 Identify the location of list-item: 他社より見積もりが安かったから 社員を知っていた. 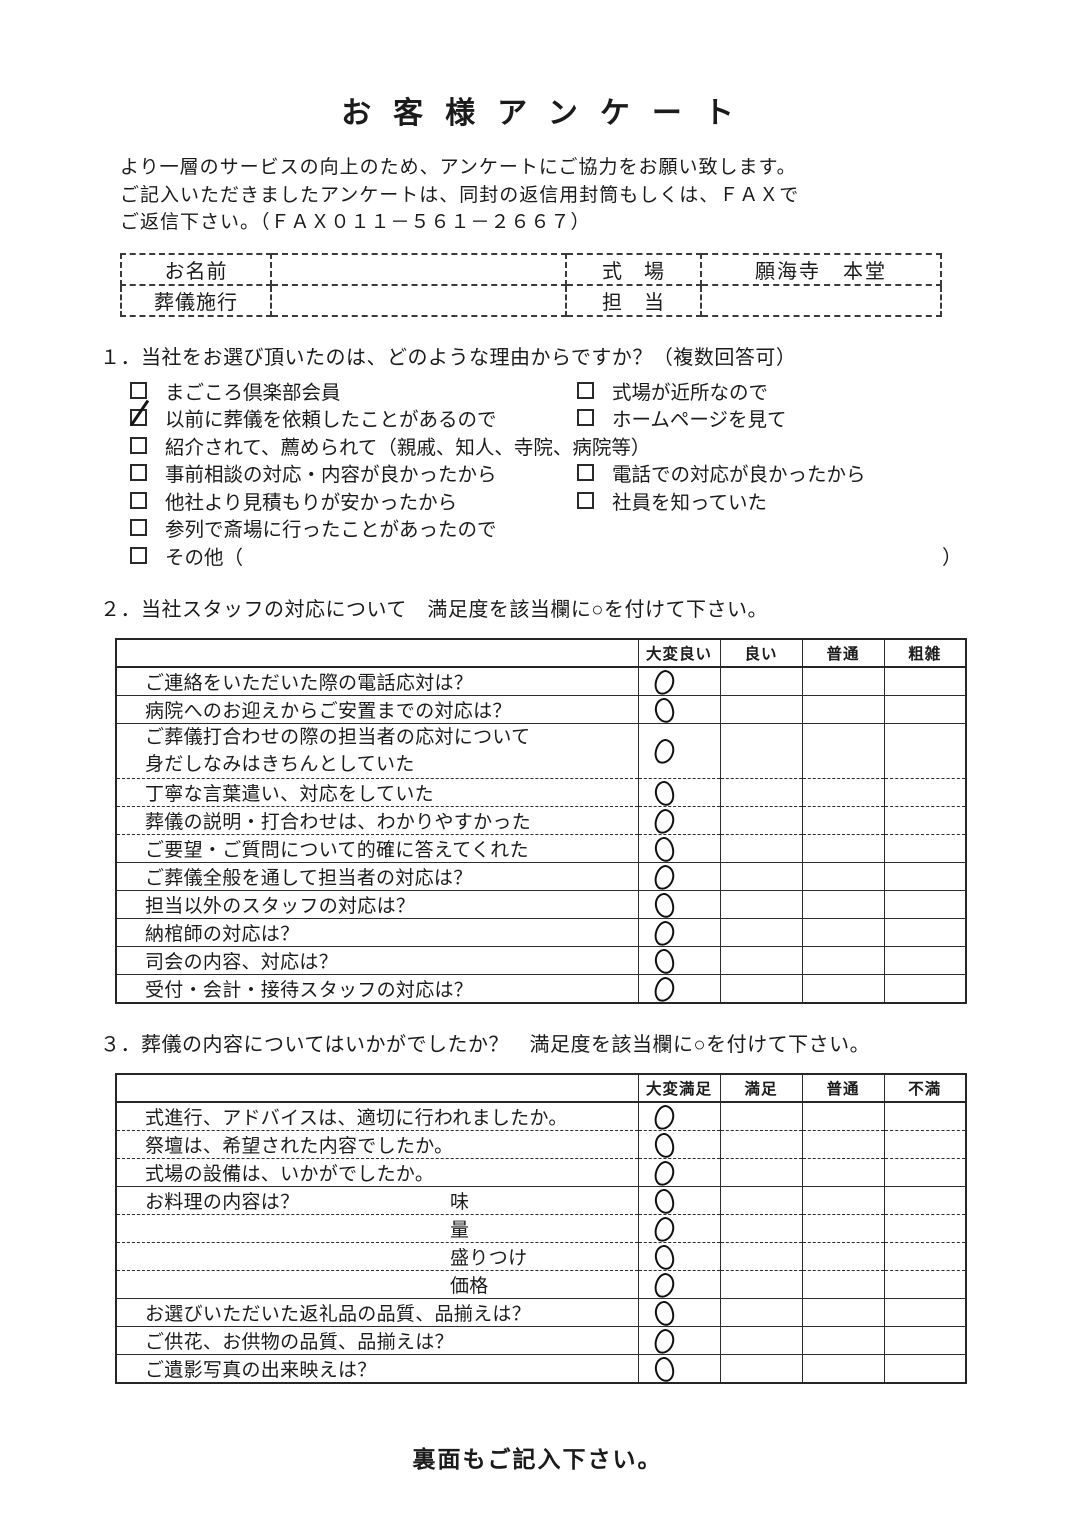
(546, 501).